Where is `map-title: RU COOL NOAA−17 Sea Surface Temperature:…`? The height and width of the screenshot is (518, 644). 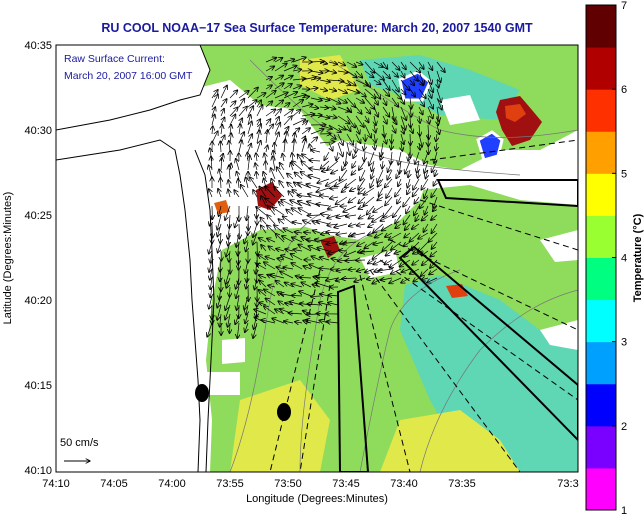
map-title: RU COOL NOAA−17 Sea Surface Temperature:… is located at coordinates (317, 28).